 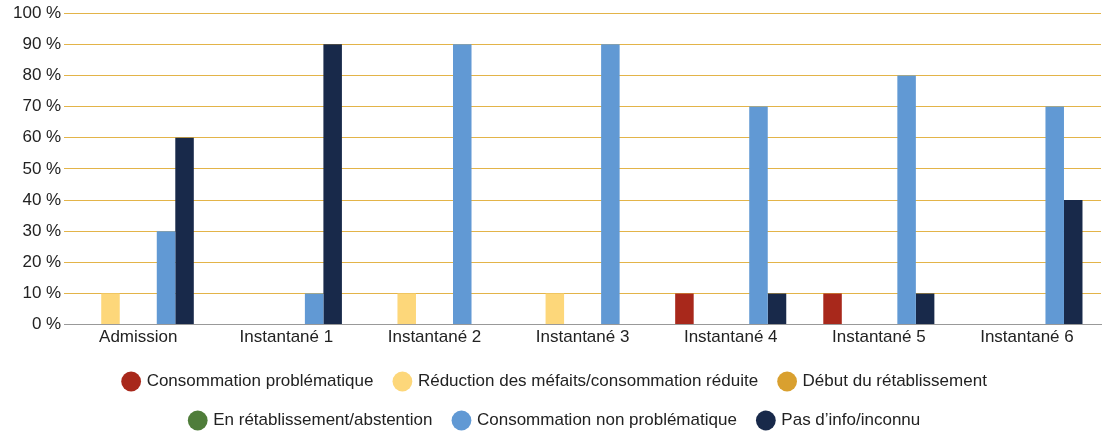 I want to click on y-tick-label: 0 %, so click(x=46, y=324).